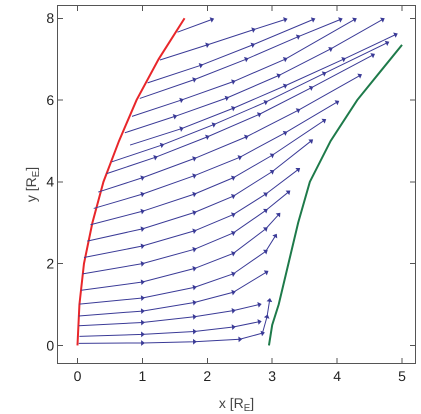 This screenshot has height=414, width=421. I want to click on y-tick-label: 6, so click(50, 100).